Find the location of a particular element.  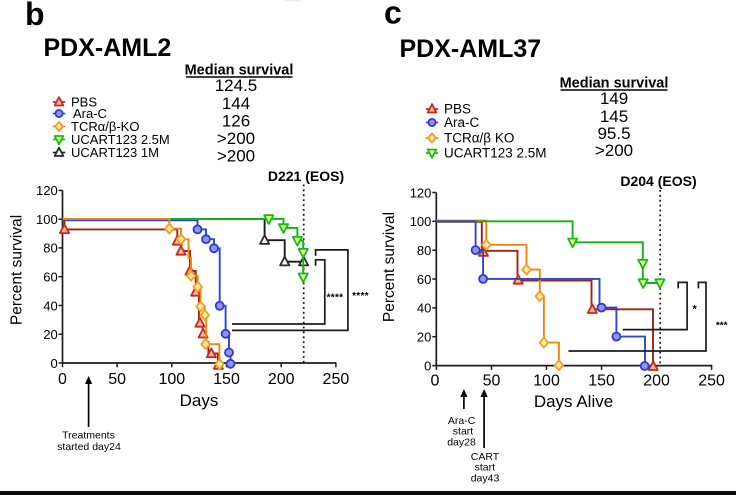

svg-text: D204 (EOS) is located at coordinates (658, 181).